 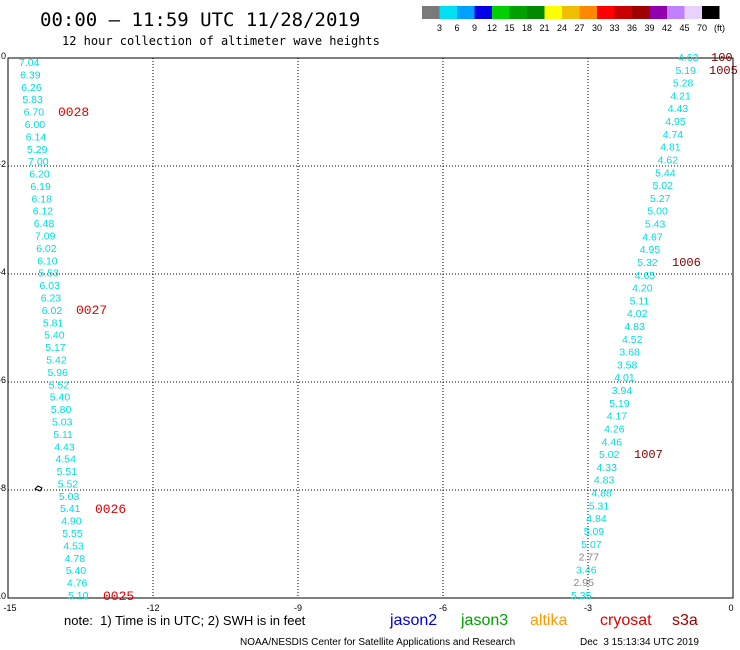 I want to click on wave-height-value: 4.53, so click(x=73, y=546).